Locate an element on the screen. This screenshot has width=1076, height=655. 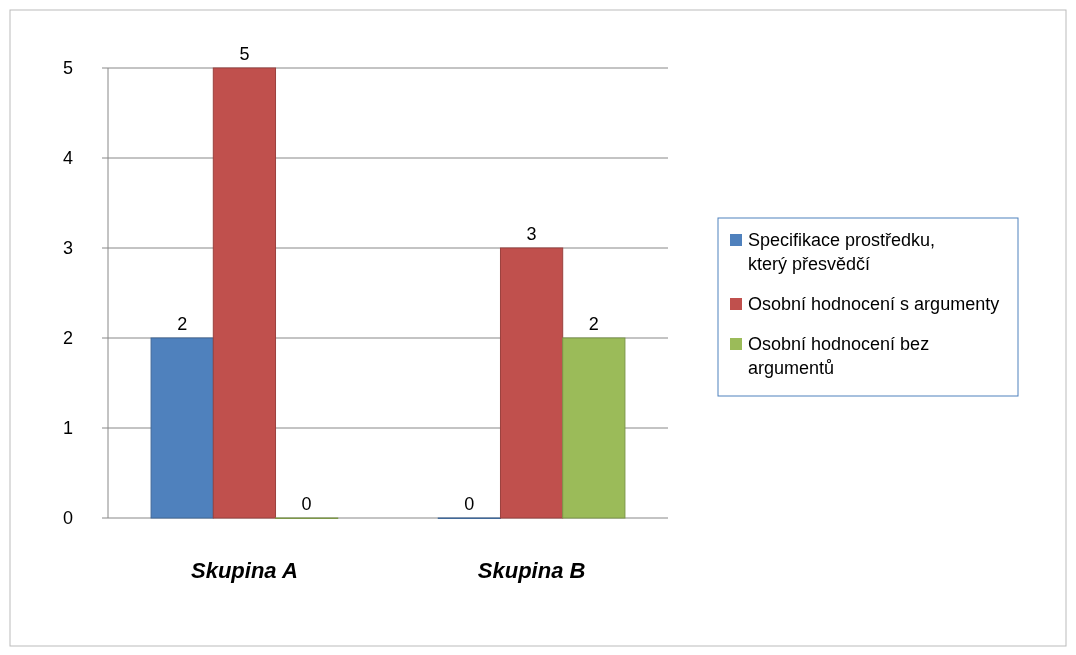
y-tick-label: 1 is located at coordinates (68, 428).